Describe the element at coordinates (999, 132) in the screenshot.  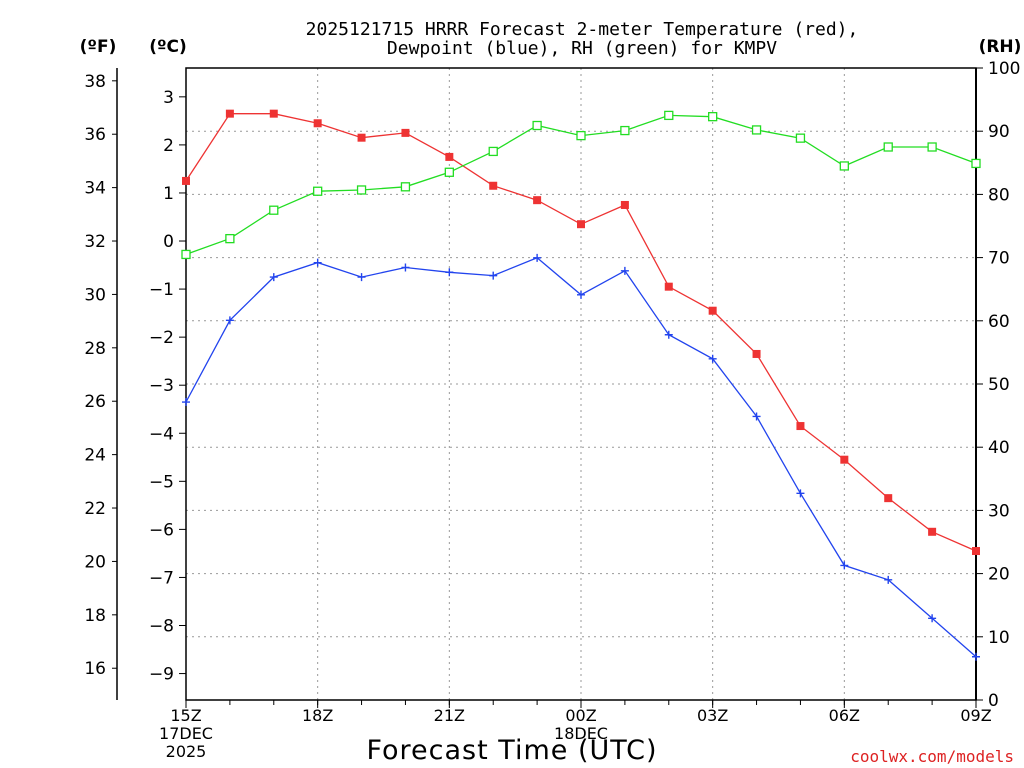
I see `rh-tick-label: 90` at that location.